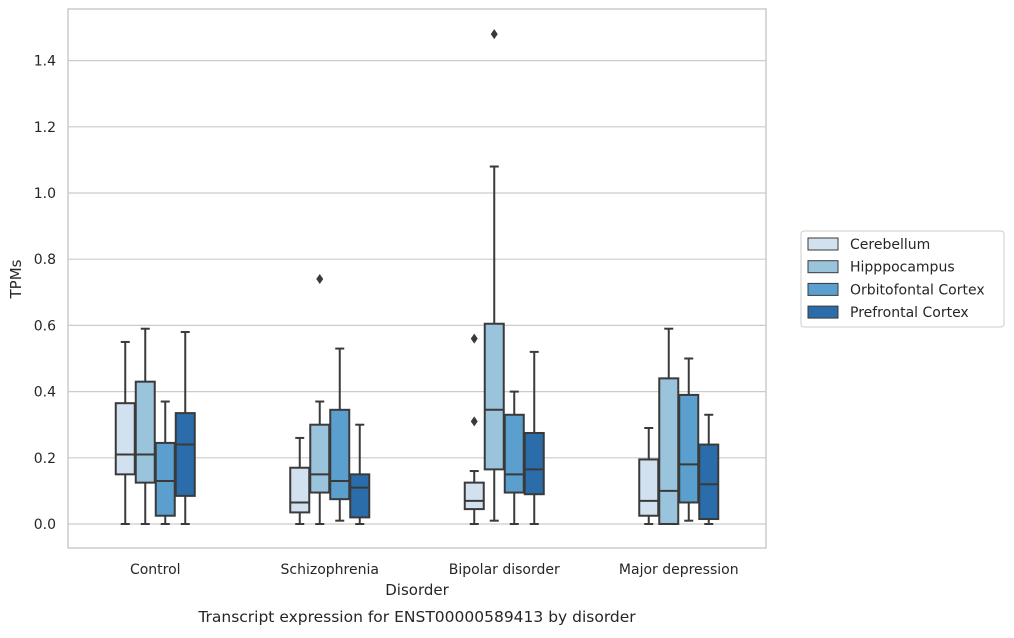  Describe the element at coordinates (16, 279) in the screenshot. I see `y-axis-label: TPMs` at that location.